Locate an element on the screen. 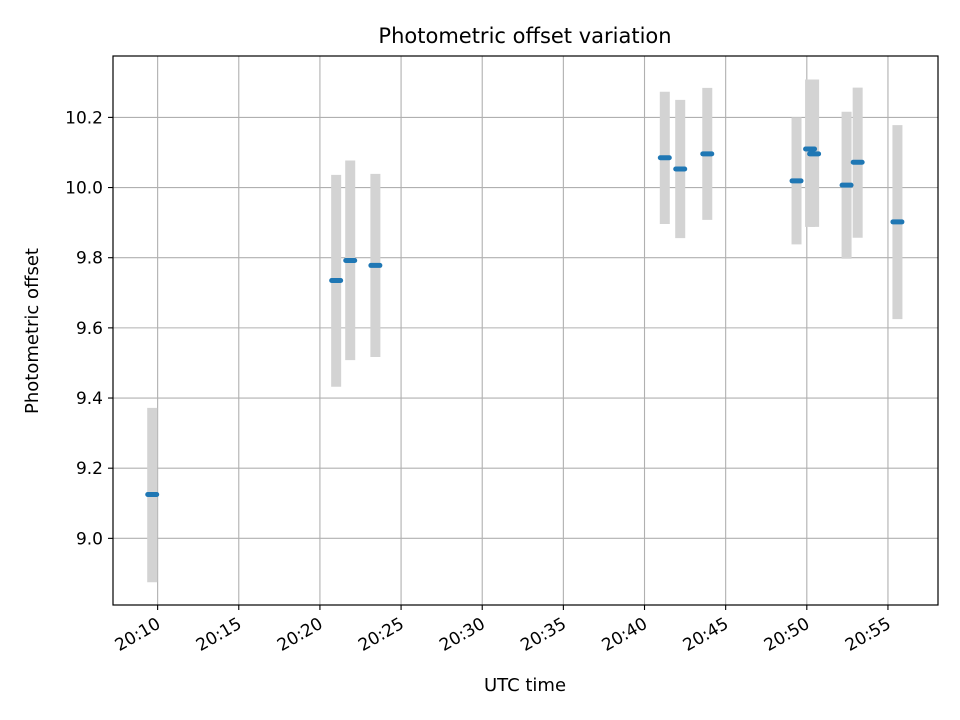  y-tick-label: 10.0 is located at coordinates (84, 189).